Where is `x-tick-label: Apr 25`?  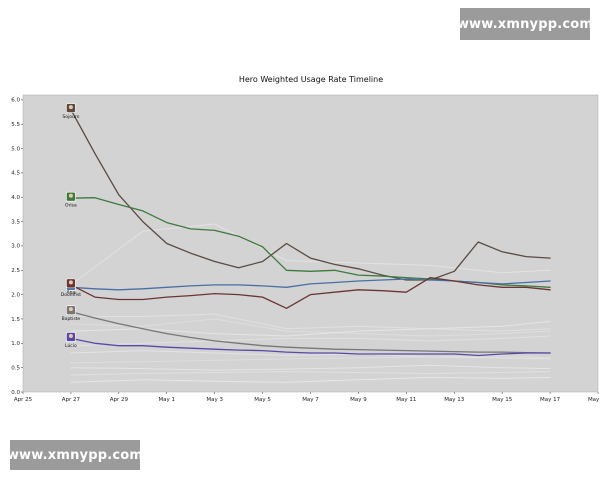 x-tick-label: Apr 25 is located at coordinates (23, 400).